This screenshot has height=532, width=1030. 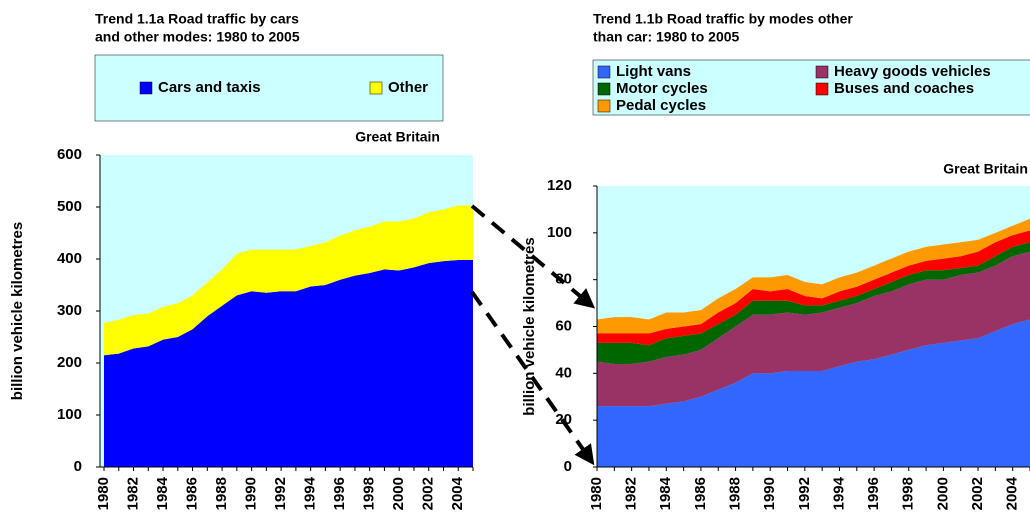 I want to click on legend-label: Cars and taxis, so click(x=209, y=87).